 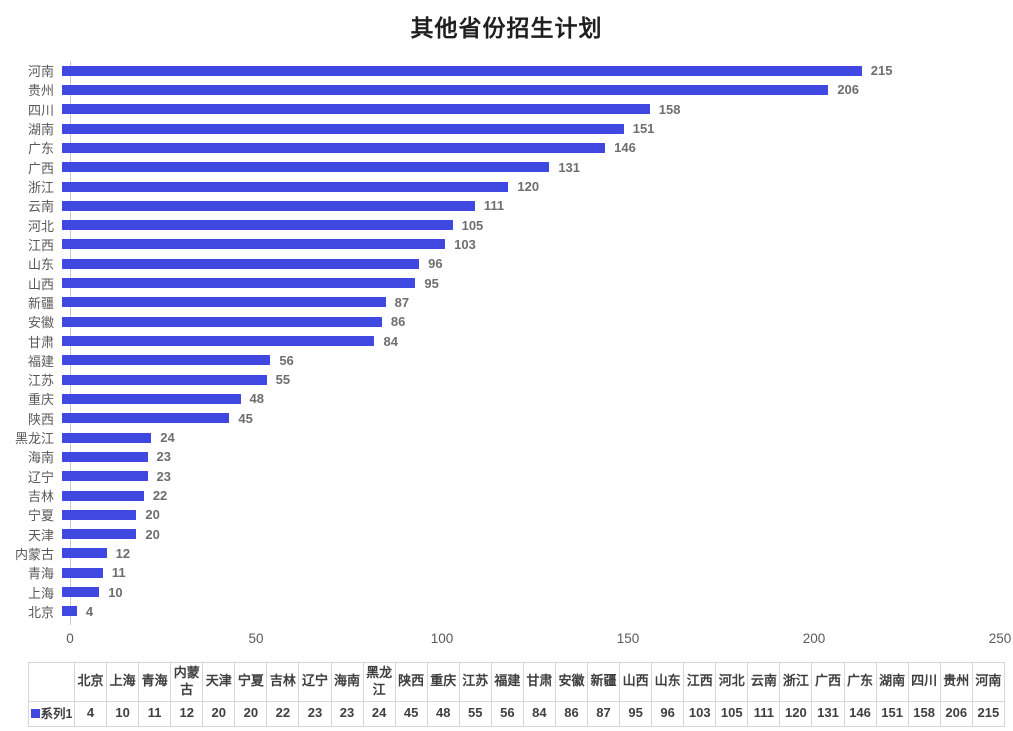 I want to click on x-axis-tick: 100, so click(x=442, y=638).